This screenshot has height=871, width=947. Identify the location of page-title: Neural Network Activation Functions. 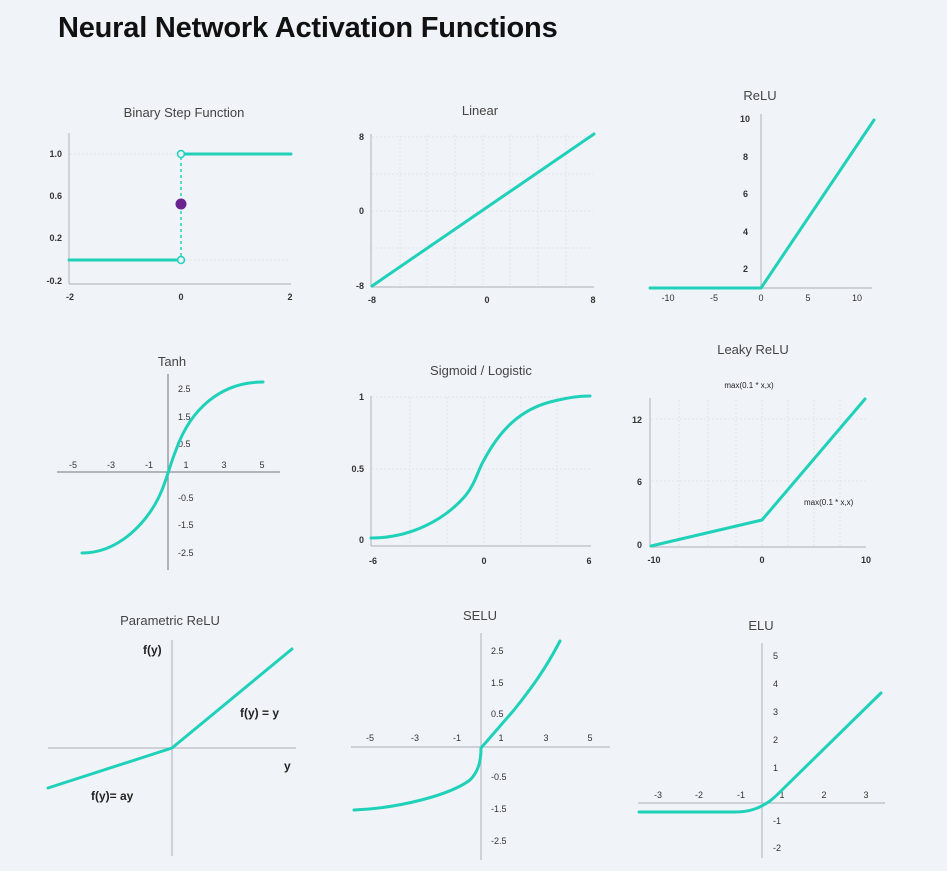
(308, 28).